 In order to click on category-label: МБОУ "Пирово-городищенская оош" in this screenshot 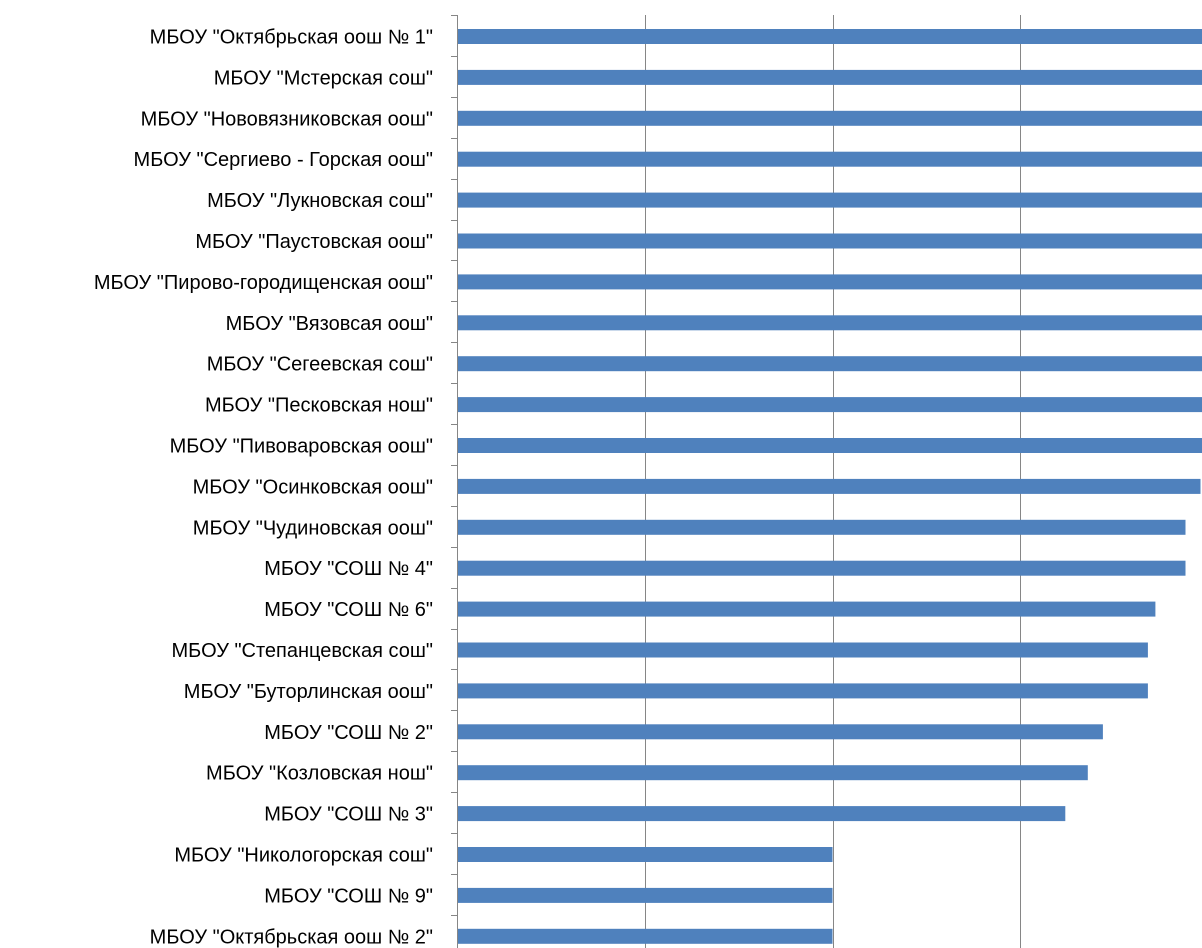, I will do `click(263, 283)`.